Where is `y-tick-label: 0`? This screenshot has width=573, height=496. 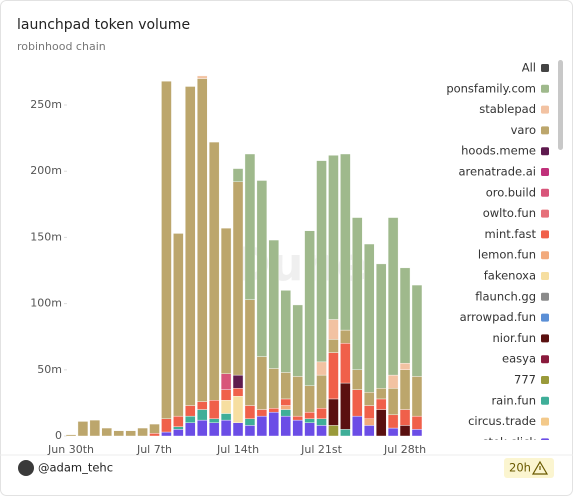 y-tick-label: 0 is located at coordinates (58, 435).